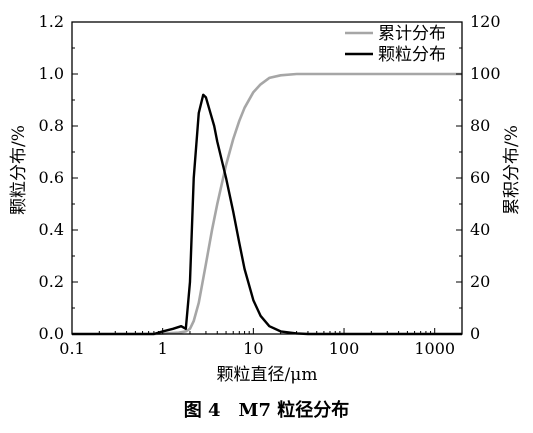 The height and width of the screenshot is (433, 533). What do you see at coordinates (412, 34) in the screenshot?
I see `legend-label: 累计分布` at bounding box center [412, 34].